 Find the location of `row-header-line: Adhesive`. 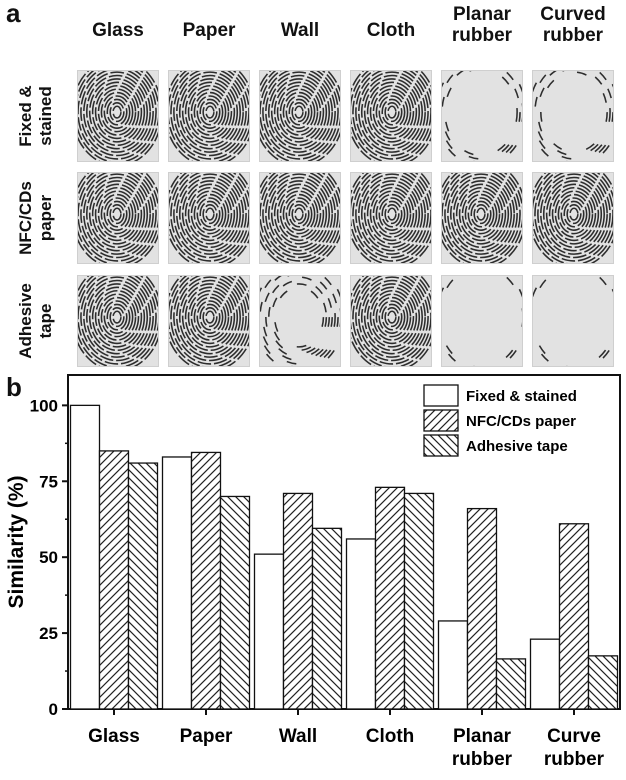

row-header-line: Adhesive is located at coordinates (25, 321).